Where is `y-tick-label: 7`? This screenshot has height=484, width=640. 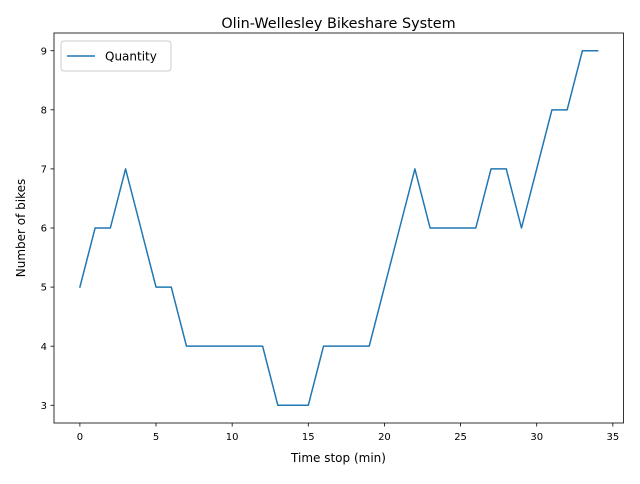 y-tick-label: 7 is located at coordinates (44, 170).